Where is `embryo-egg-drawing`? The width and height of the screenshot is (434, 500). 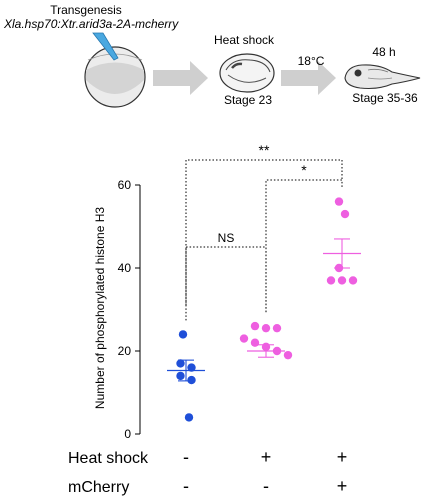
embryo-egg-drawing is located at coordinates (115, 70).